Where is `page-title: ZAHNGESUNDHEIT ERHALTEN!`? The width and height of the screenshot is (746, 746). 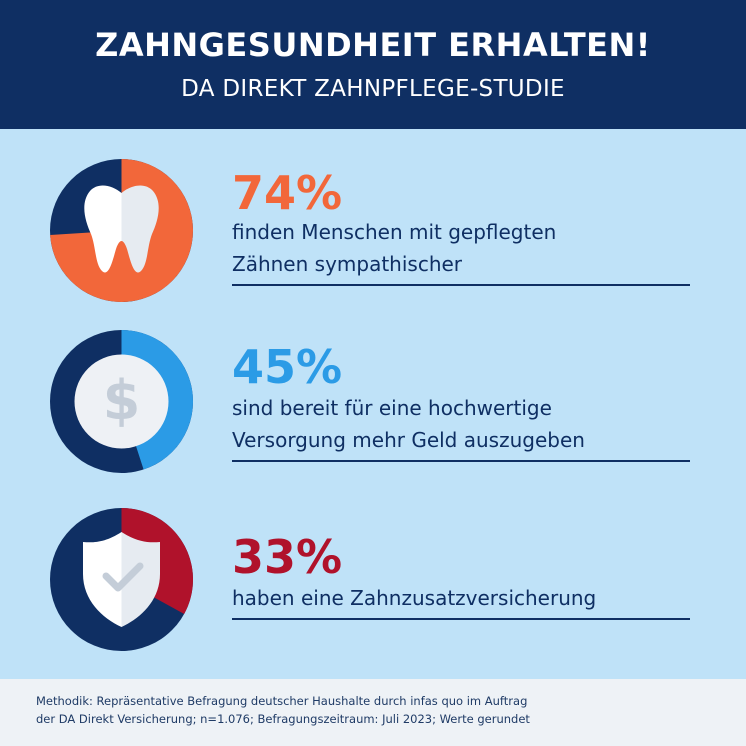
page-title: ZAHNGESUNDHEIT ERHALTEN! is located at coordinates (373, 45).